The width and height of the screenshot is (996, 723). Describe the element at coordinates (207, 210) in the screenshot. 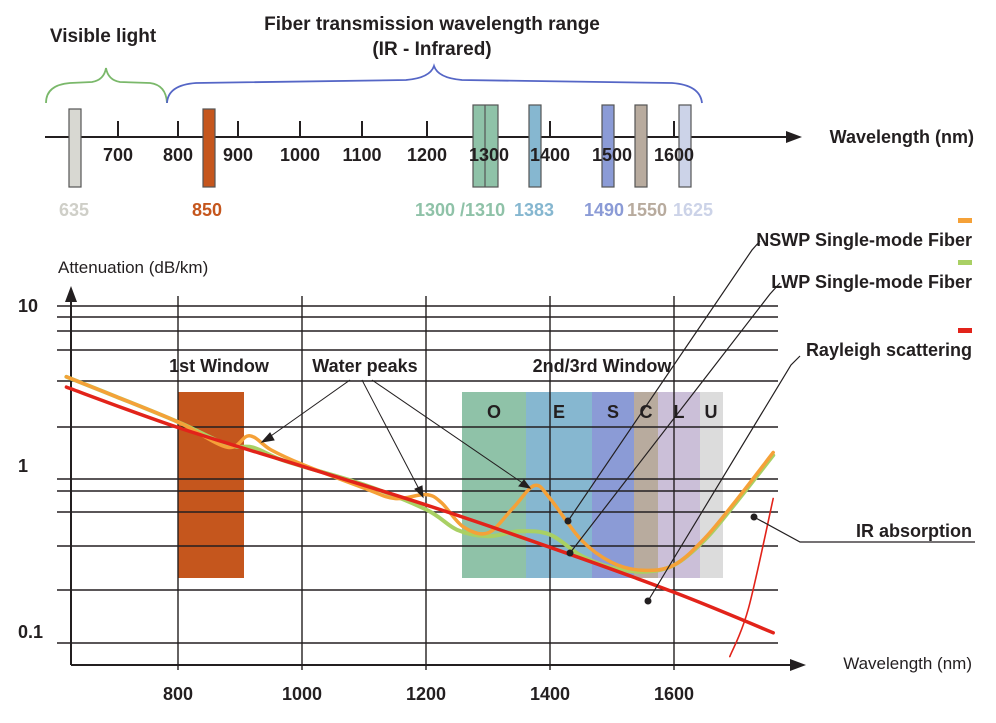

I see `marker-label-850: 850` at that location.